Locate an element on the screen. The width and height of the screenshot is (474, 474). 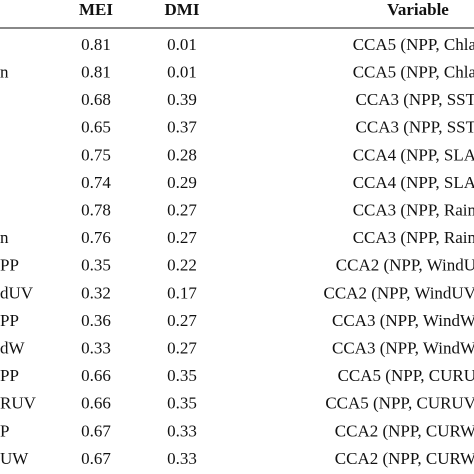
row-label: RUV is located at coordinates (18, 403).